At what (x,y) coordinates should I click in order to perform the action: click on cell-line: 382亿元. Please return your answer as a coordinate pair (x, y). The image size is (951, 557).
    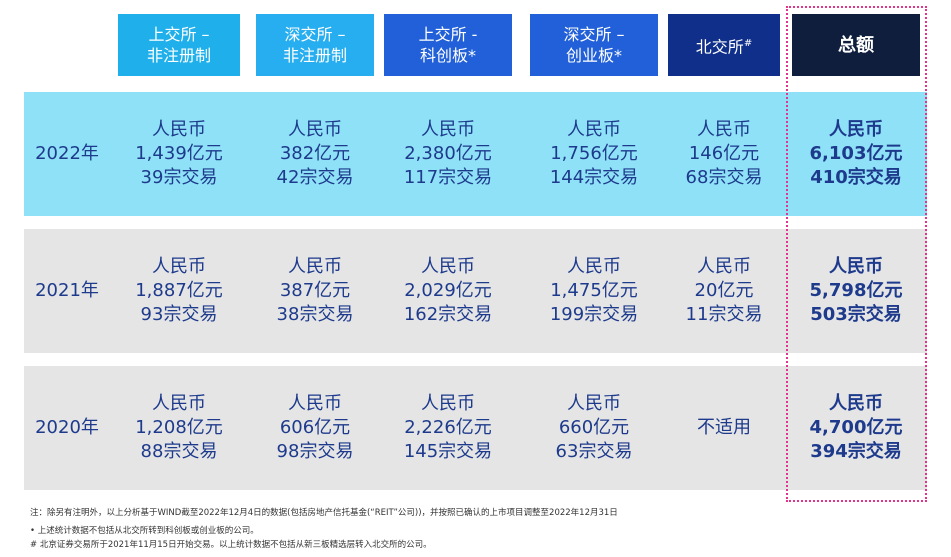
    Looking at the image, I should click on (315, 153).